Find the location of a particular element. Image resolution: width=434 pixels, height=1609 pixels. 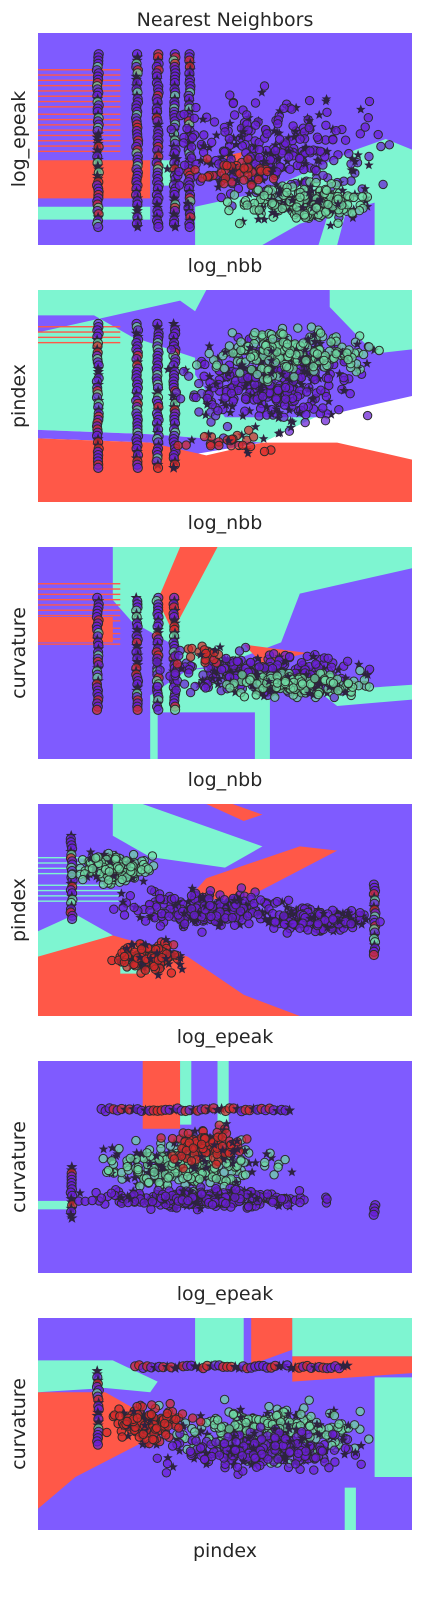

decision-region-teal is located at coordinates (219, 1341).